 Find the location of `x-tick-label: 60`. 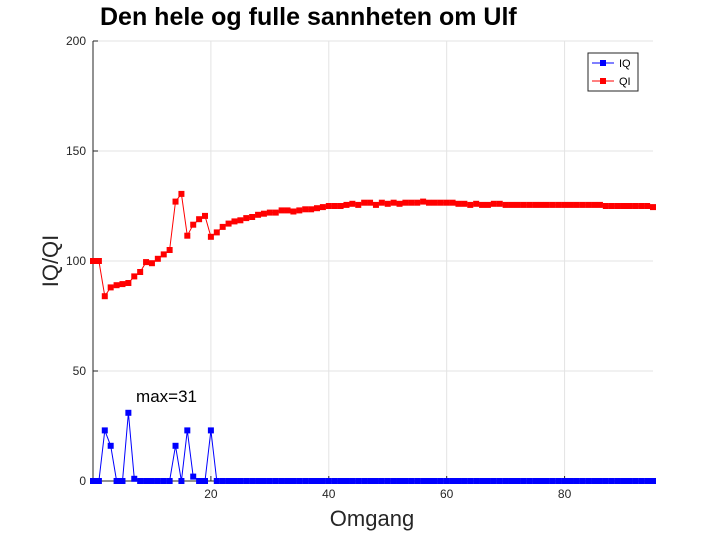

x-tick-label: 60 is located at coordinates (447, 494).